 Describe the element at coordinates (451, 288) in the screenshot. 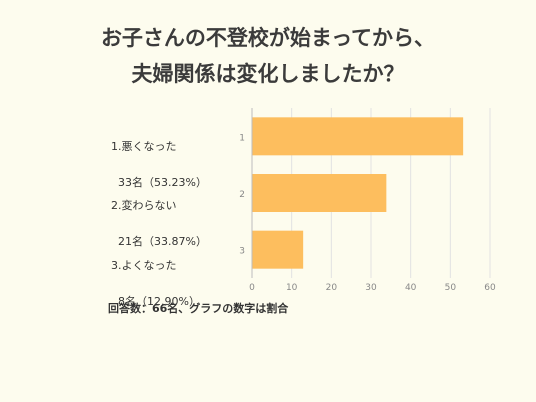

I see `x-tick-label-50: 50` at that location.